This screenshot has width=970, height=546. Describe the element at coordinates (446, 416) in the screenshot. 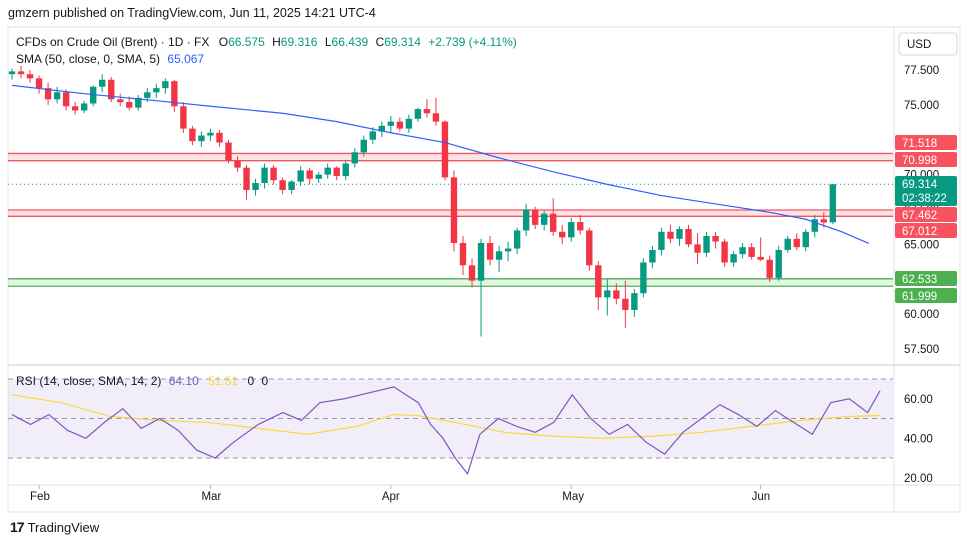

I see `rsi-ma-line` at that location.